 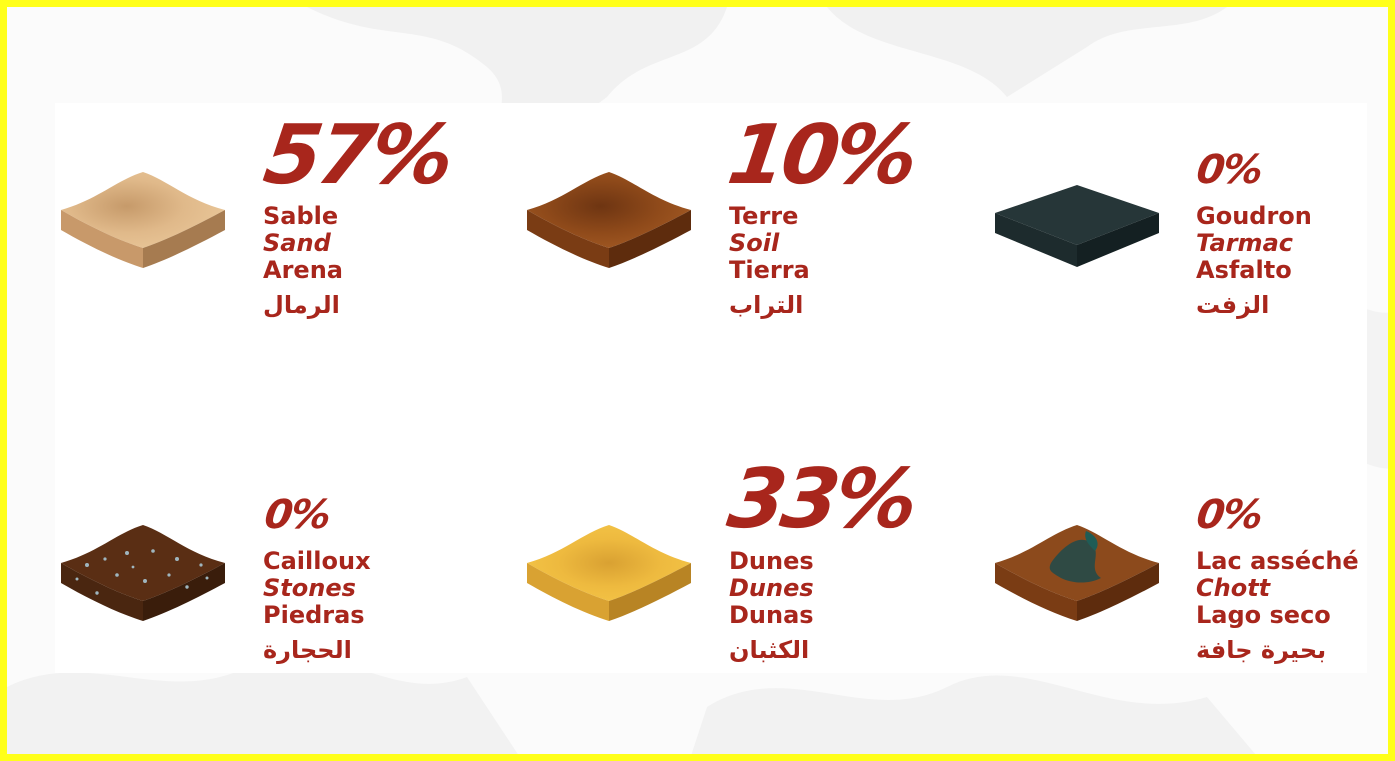 What do you see at coordinates (821, 155) in the screenshot?
I see `soil-percent: 10%` at bounding box center [821, 155].